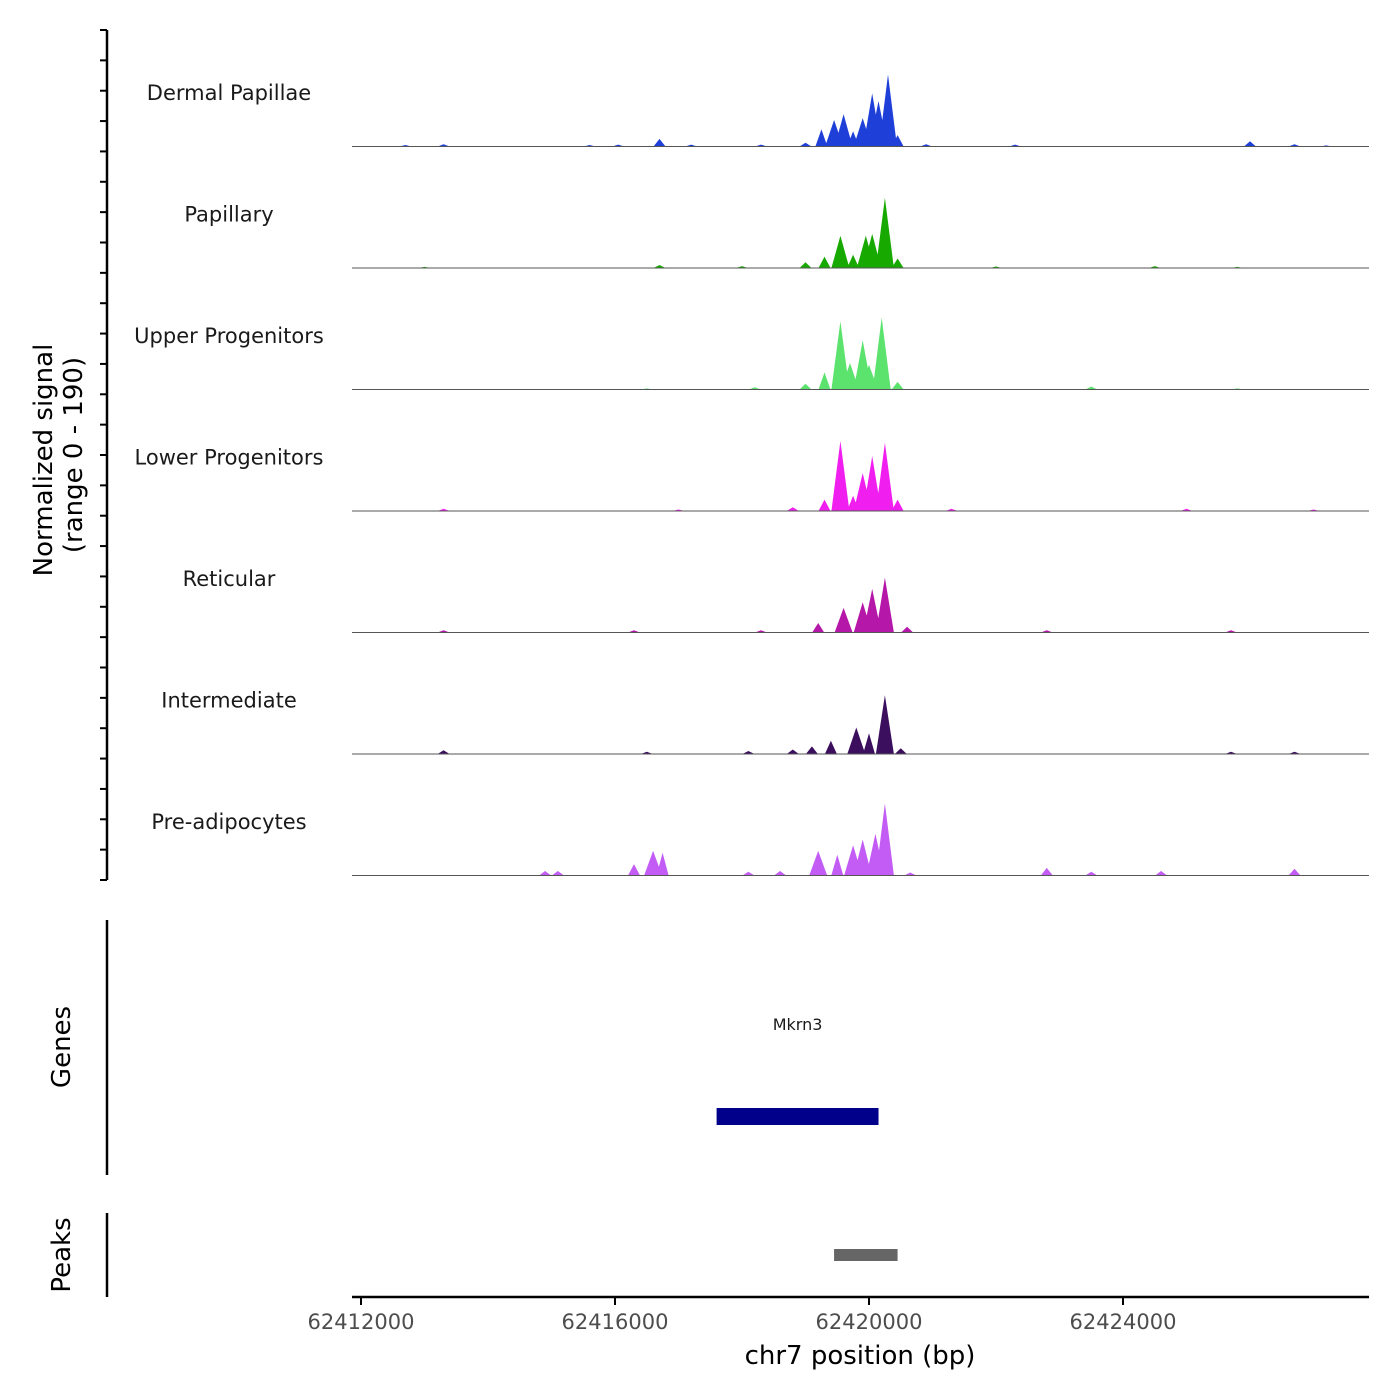  I want to click on track-reticular: Reticular, so click(776, 600).